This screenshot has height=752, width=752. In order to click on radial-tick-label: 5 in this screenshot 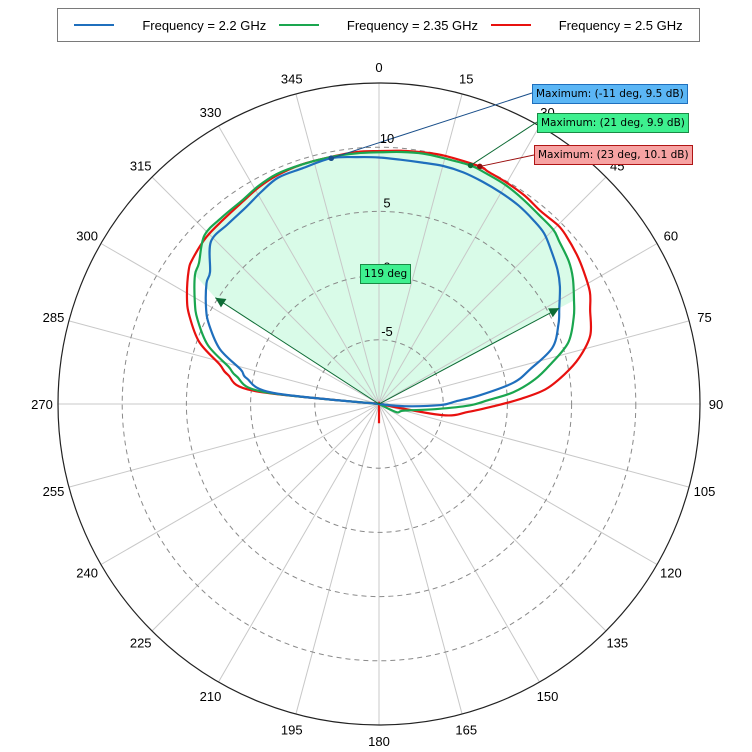, I will do `click(386, 202)`.